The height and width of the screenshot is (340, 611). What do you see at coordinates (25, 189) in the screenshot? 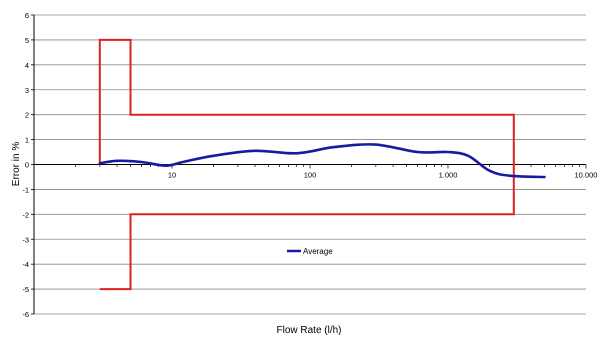
I see `y-tick-label: -1` at bounding box center [25, 189].